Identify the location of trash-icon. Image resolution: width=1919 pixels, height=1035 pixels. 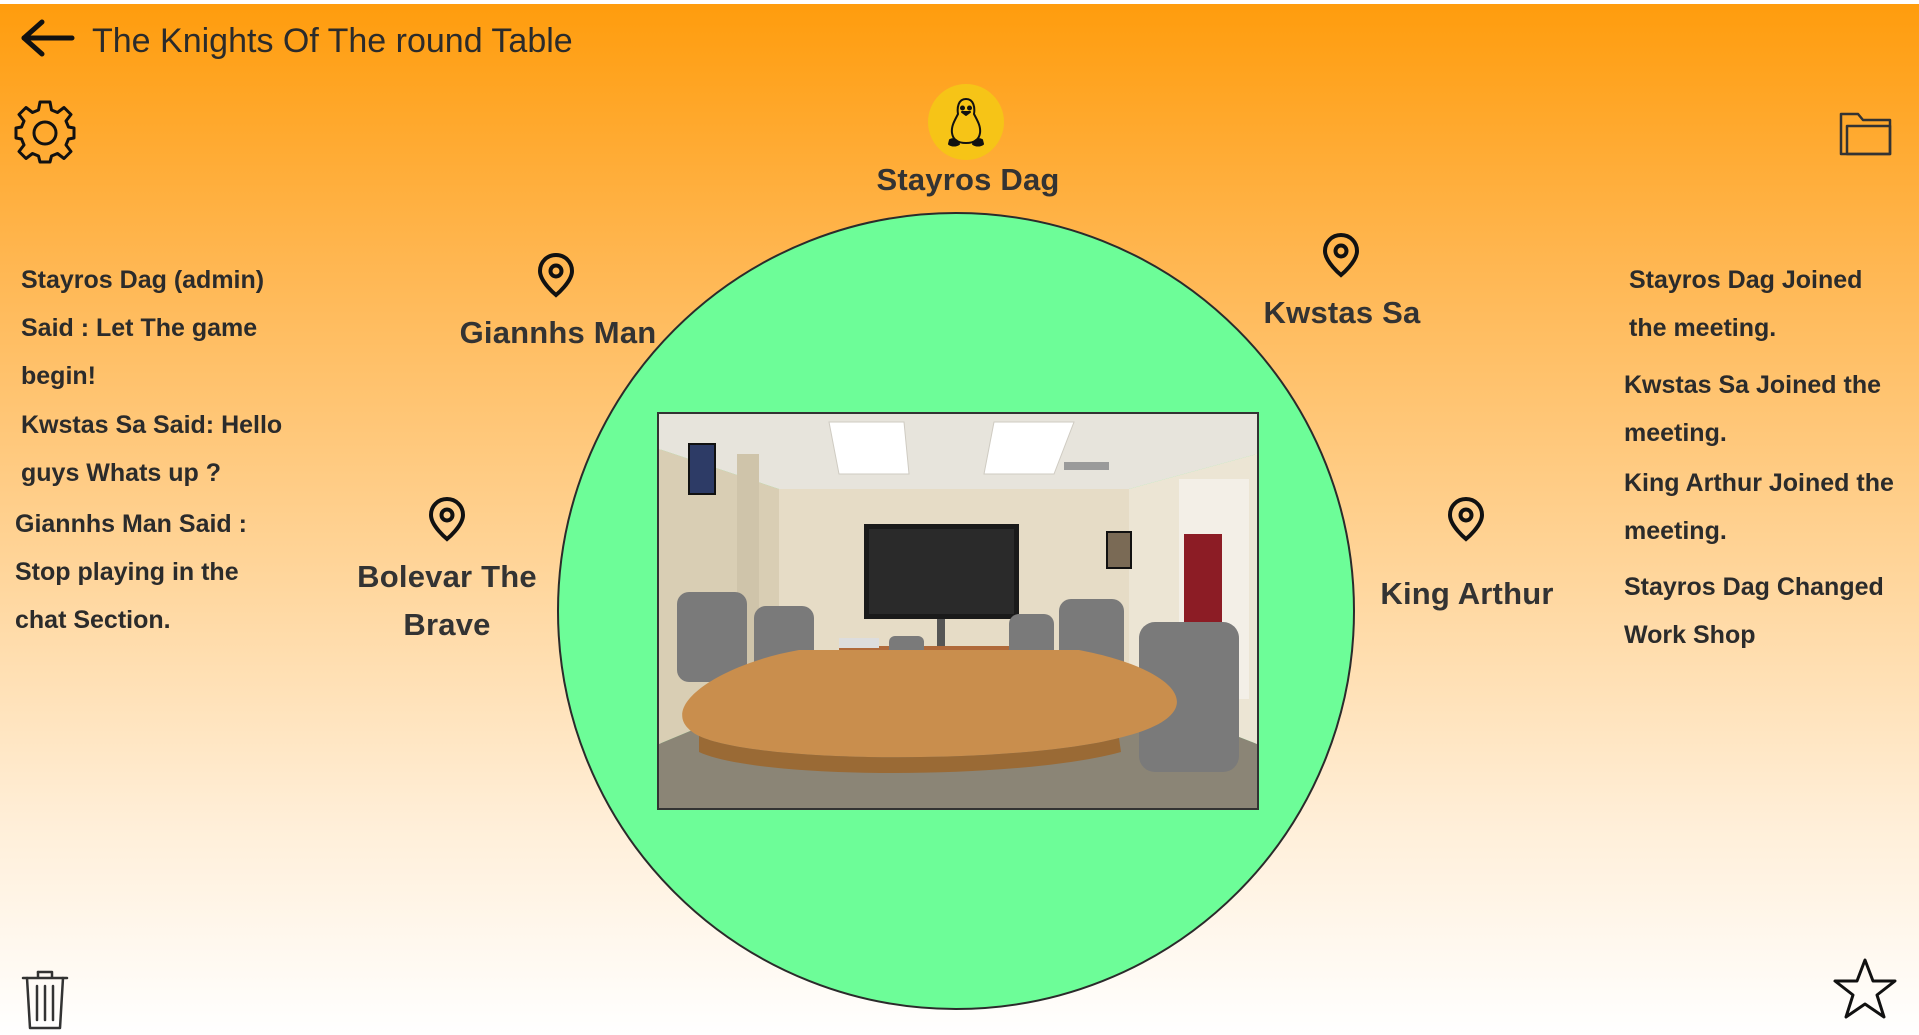
(45, 1000).